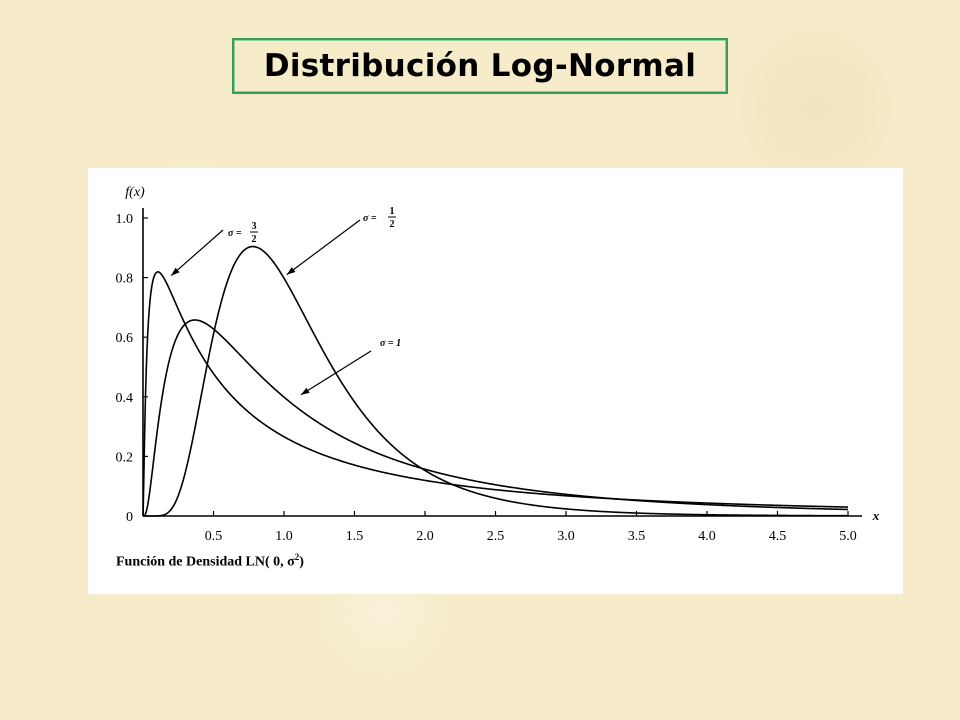  Describe the element at coordinates (202, 562) in the screenshot. I see `caption-prefix: Función de Densidad LN( 0,` at that location.